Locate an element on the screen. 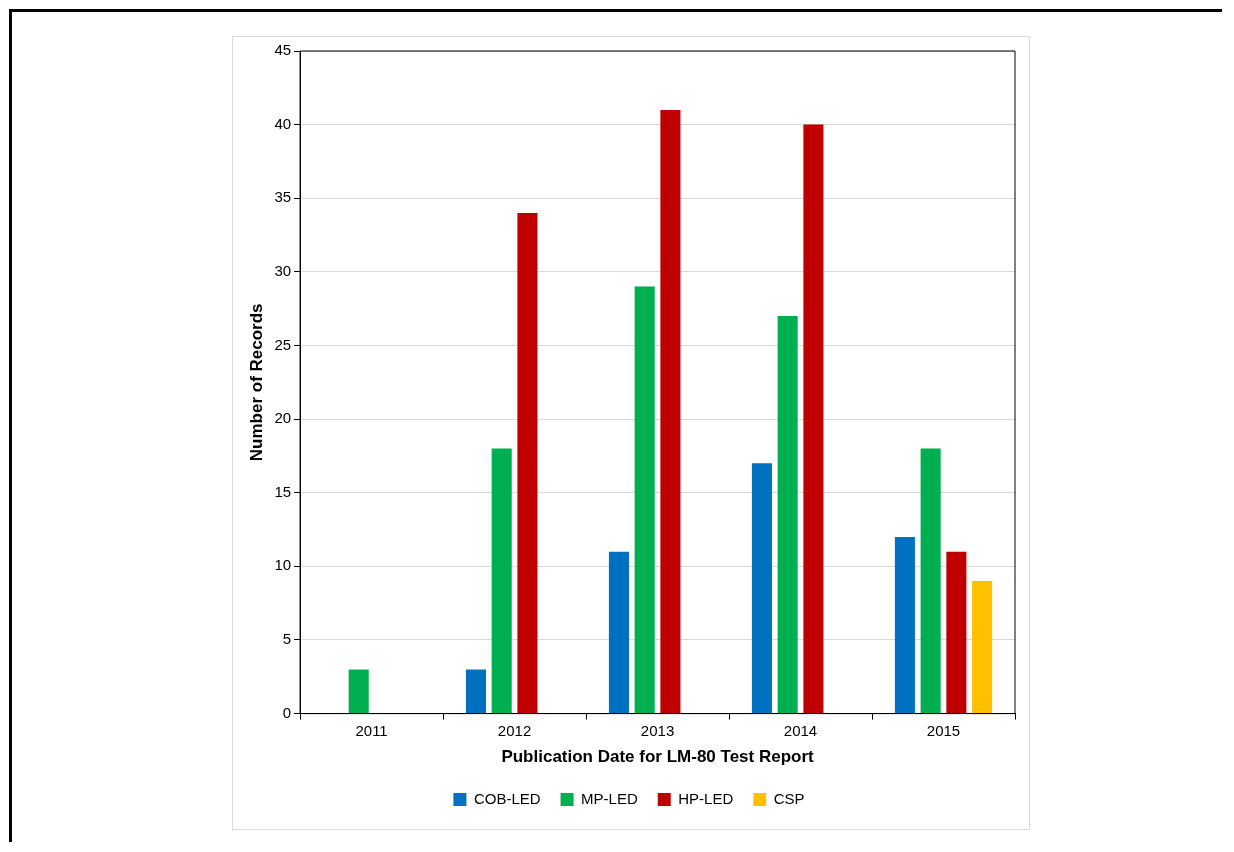  y-tick-label: 5 is located at coordinates (287, 639).